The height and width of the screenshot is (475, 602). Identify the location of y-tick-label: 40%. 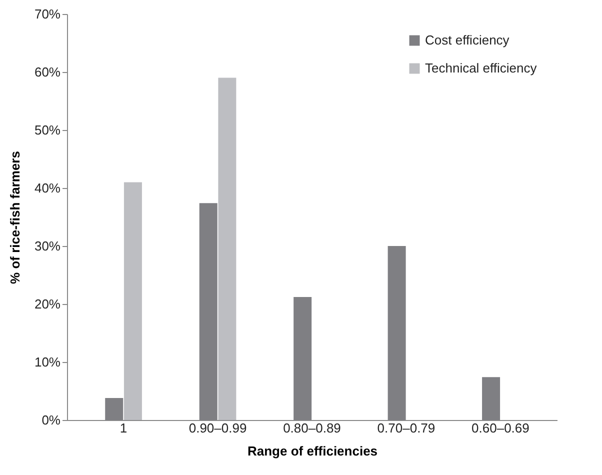
(47, 188).